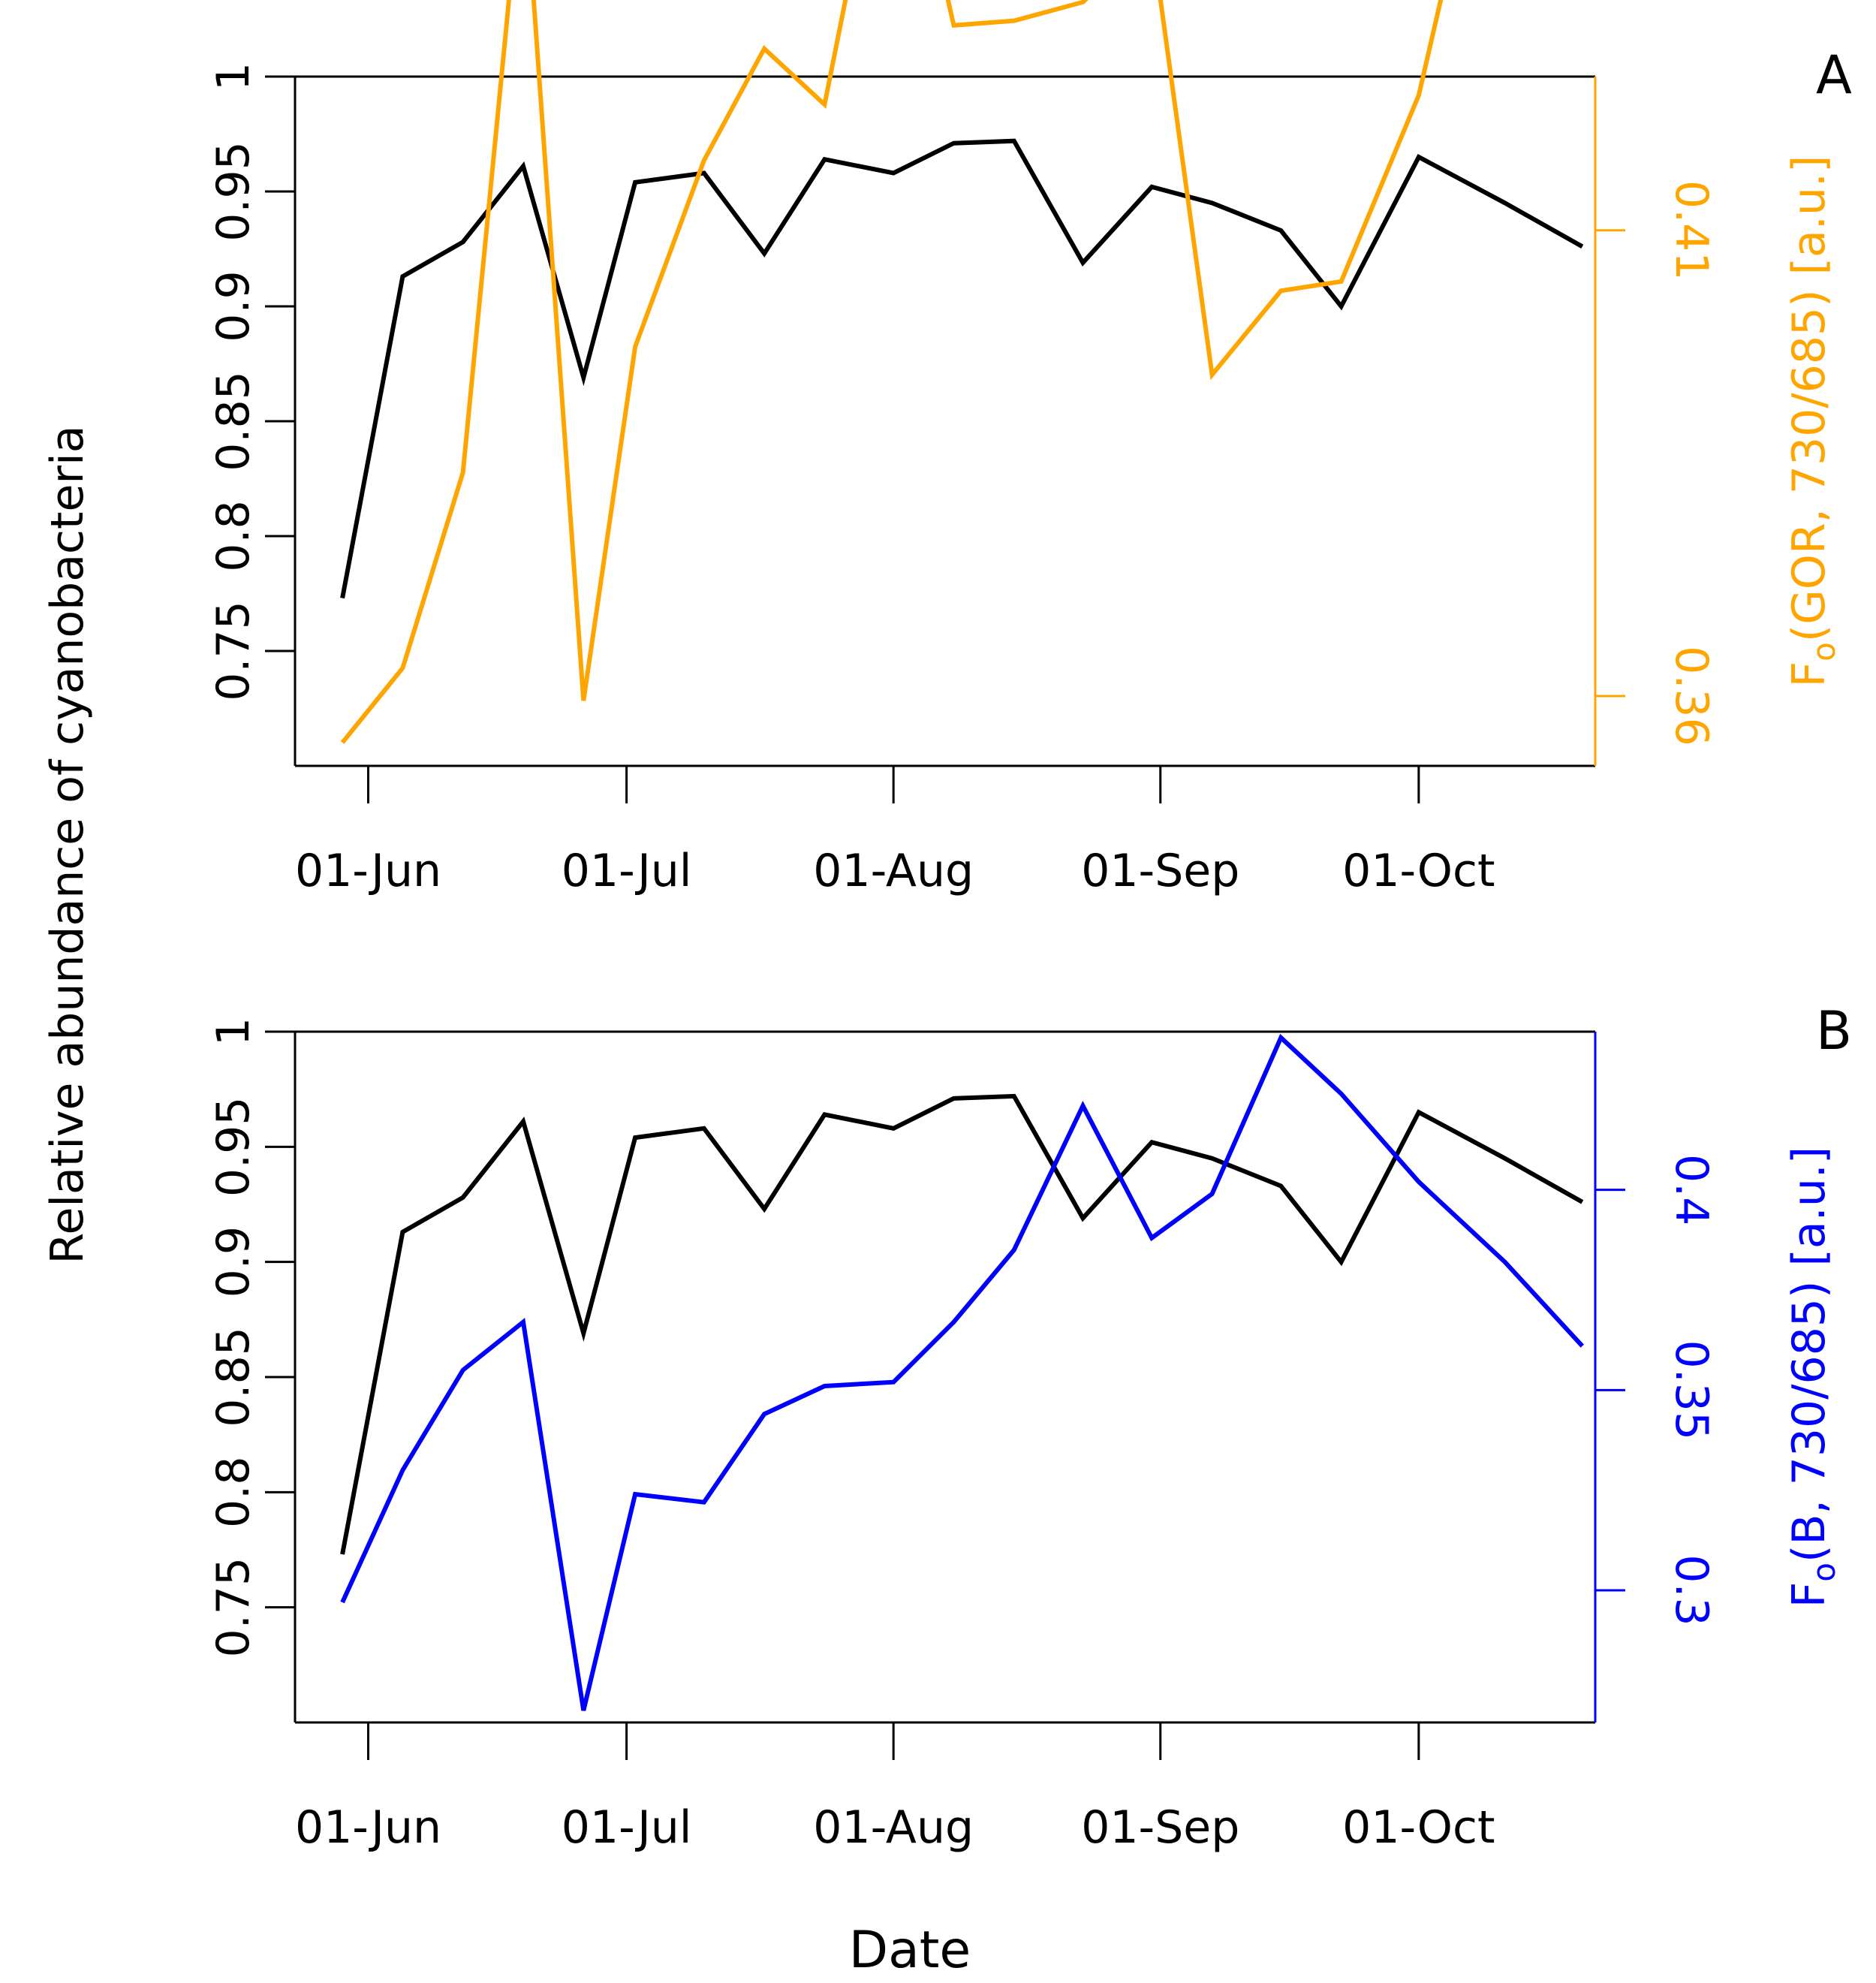 This screenshot has height=1983, width=1876. I want to click on right-y-axis-label: Fo(B, 730/685) [a.u.], so click(1812, 1377).